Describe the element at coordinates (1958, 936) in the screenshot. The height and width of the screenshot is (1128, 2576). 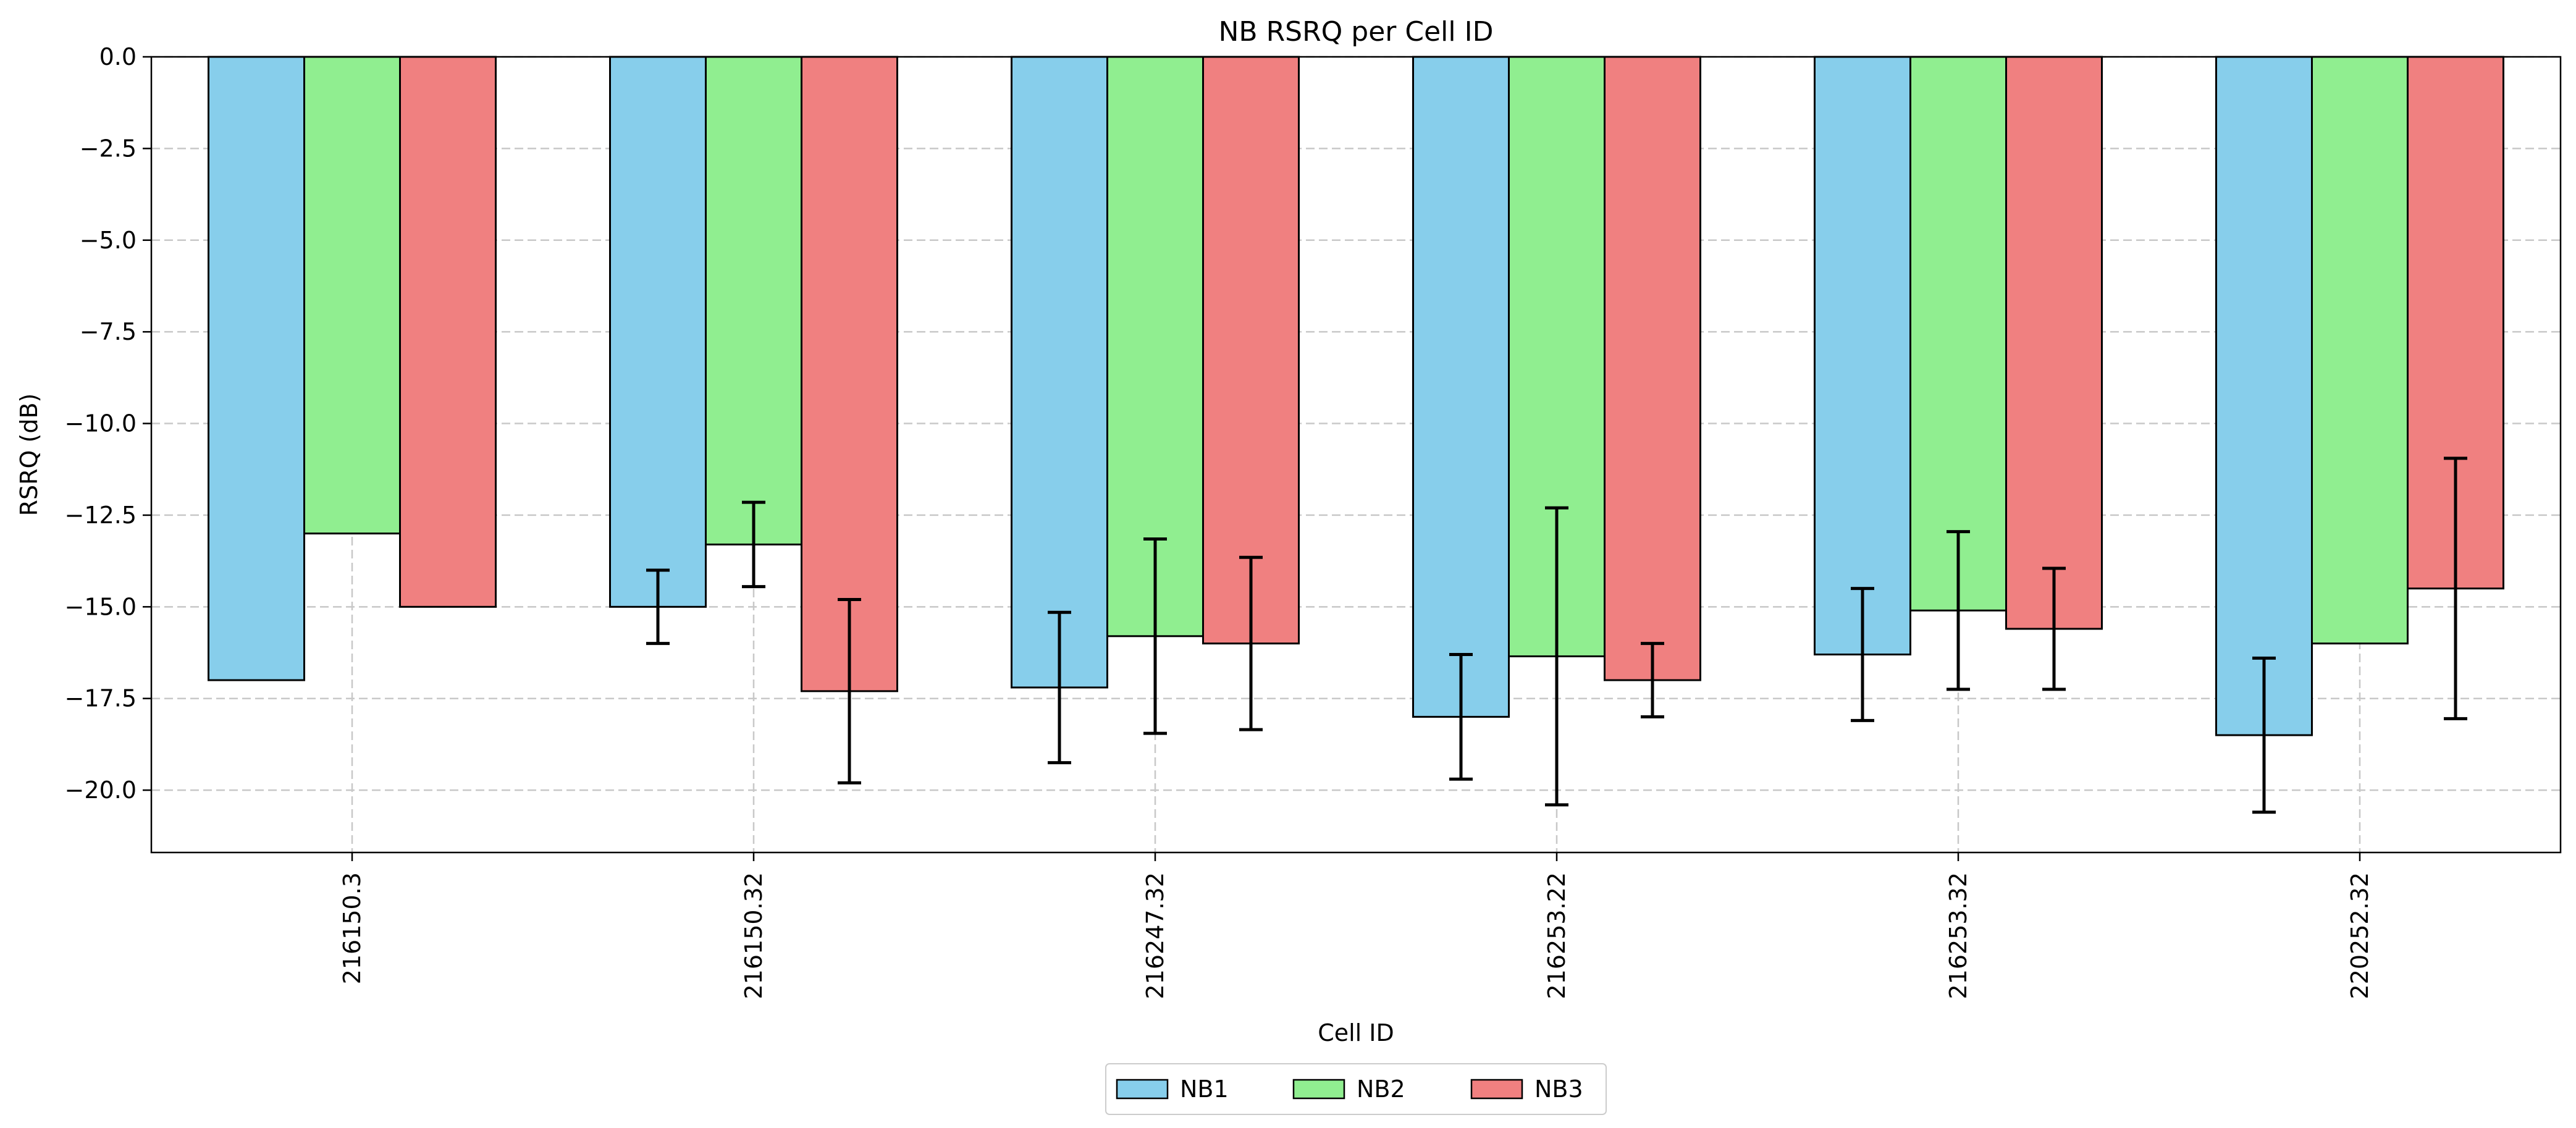
I see `x-tick-label: 216253.32` at that location.